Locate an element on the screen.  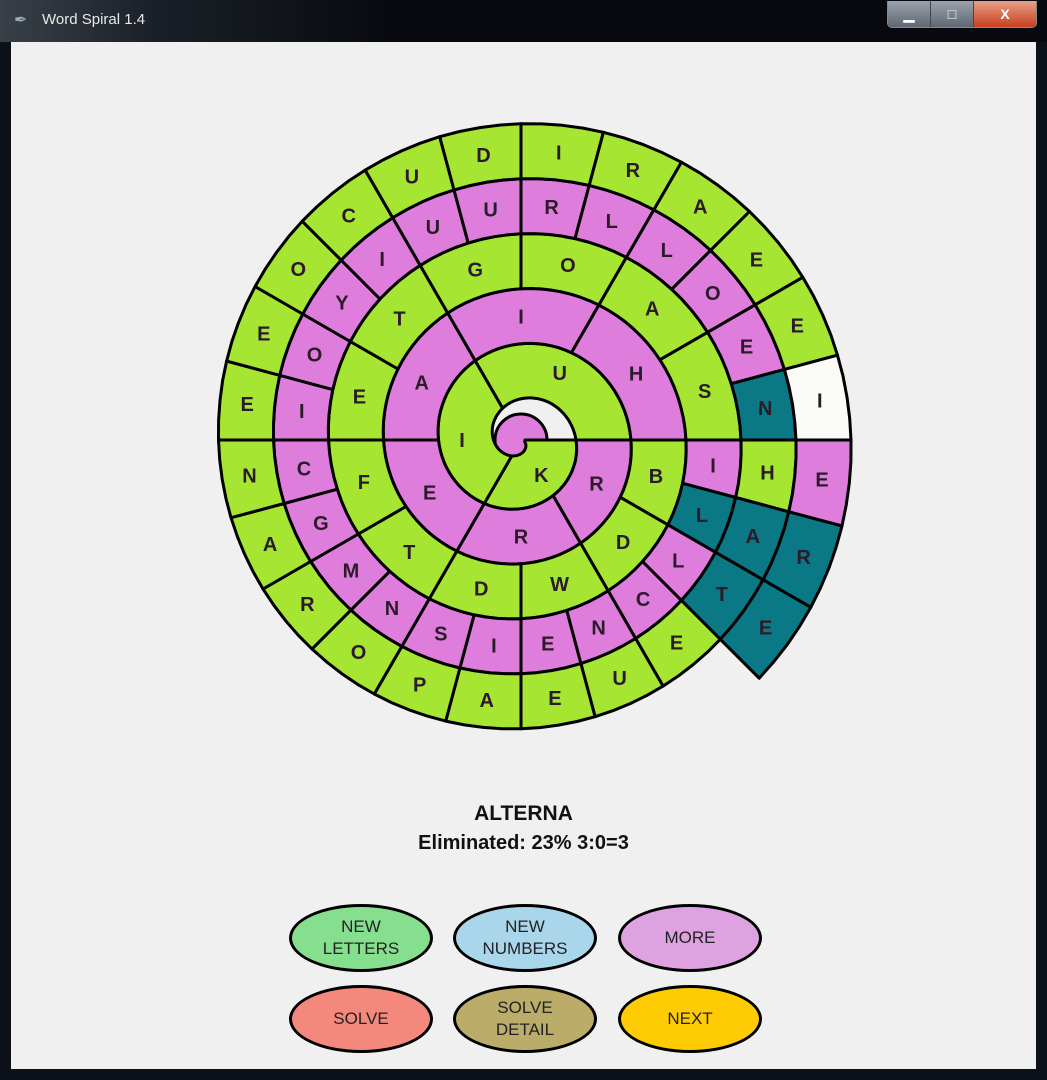
feather-icon: ✒ is located at coordinates (21, 20).